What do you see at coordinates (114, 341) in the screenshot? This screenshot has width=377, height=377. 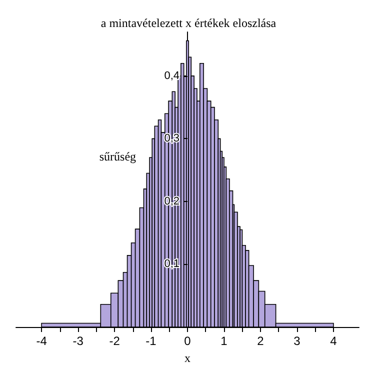 I see `x-tick-label: -2` at bounding box center [114, 341].